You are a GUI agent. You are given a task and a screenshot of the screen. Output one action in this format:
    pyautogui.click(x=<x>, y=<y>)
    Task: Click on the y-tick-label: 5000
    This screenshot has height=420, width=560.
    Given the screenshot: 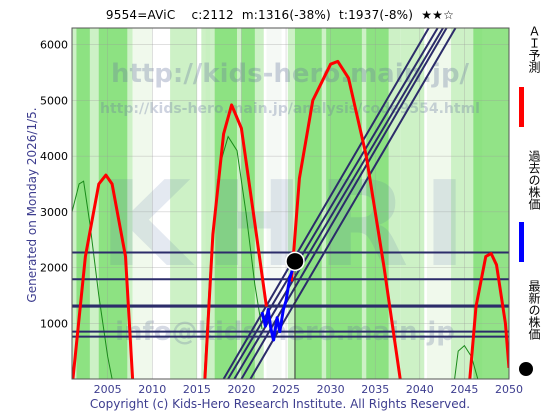 What is the action you would take?
    pyautogui.click(x=54, y=100)
    